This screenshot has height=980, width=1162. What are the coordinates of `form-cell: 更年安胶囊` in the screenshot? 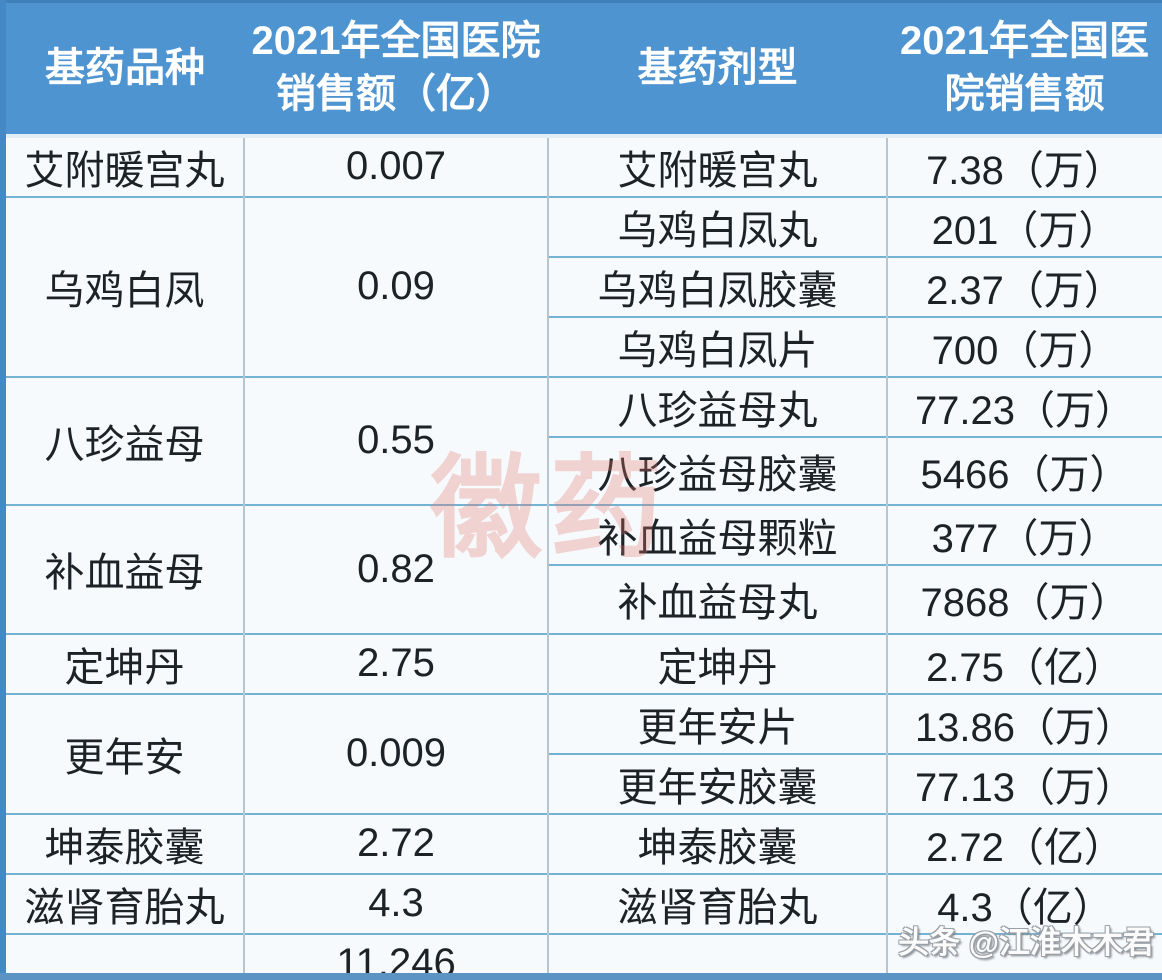 It's located at (717, 783).